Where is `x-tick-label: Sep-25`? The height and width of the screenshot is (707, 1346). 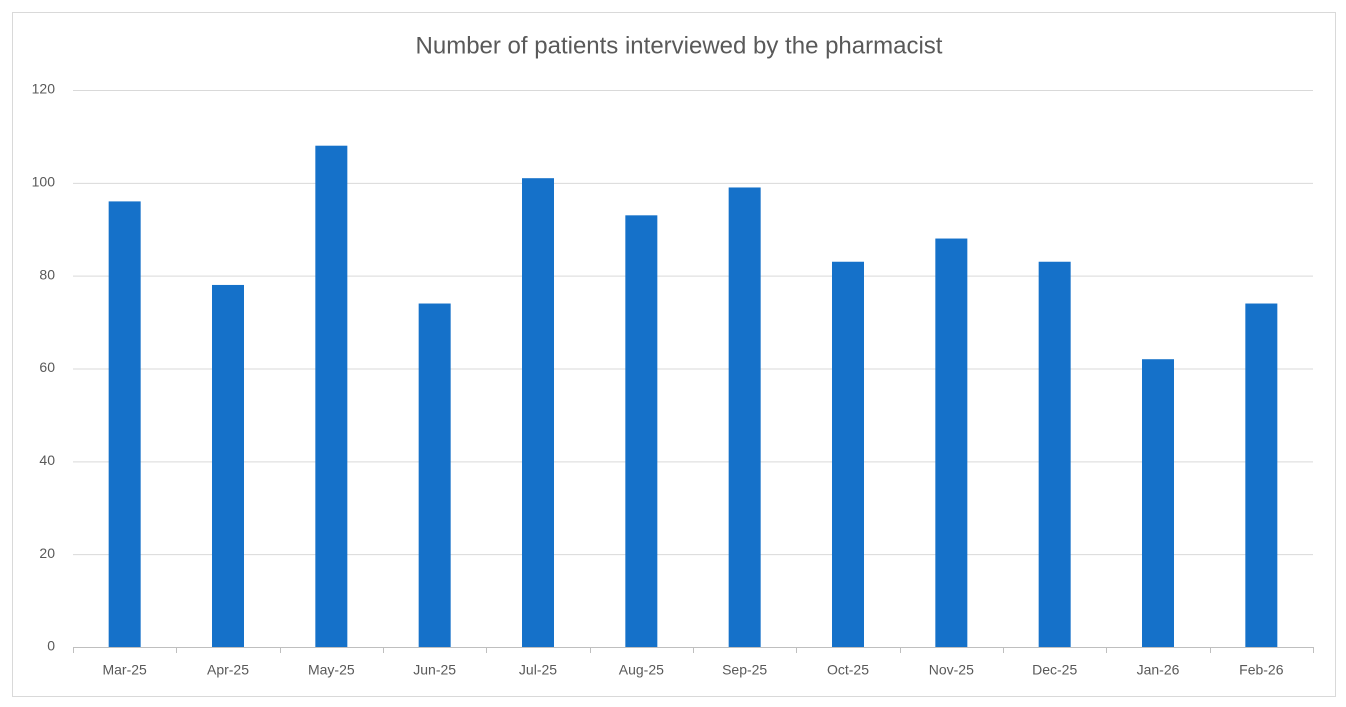 x-tick-label: Sep-25 is located at coordinates (744, 670).